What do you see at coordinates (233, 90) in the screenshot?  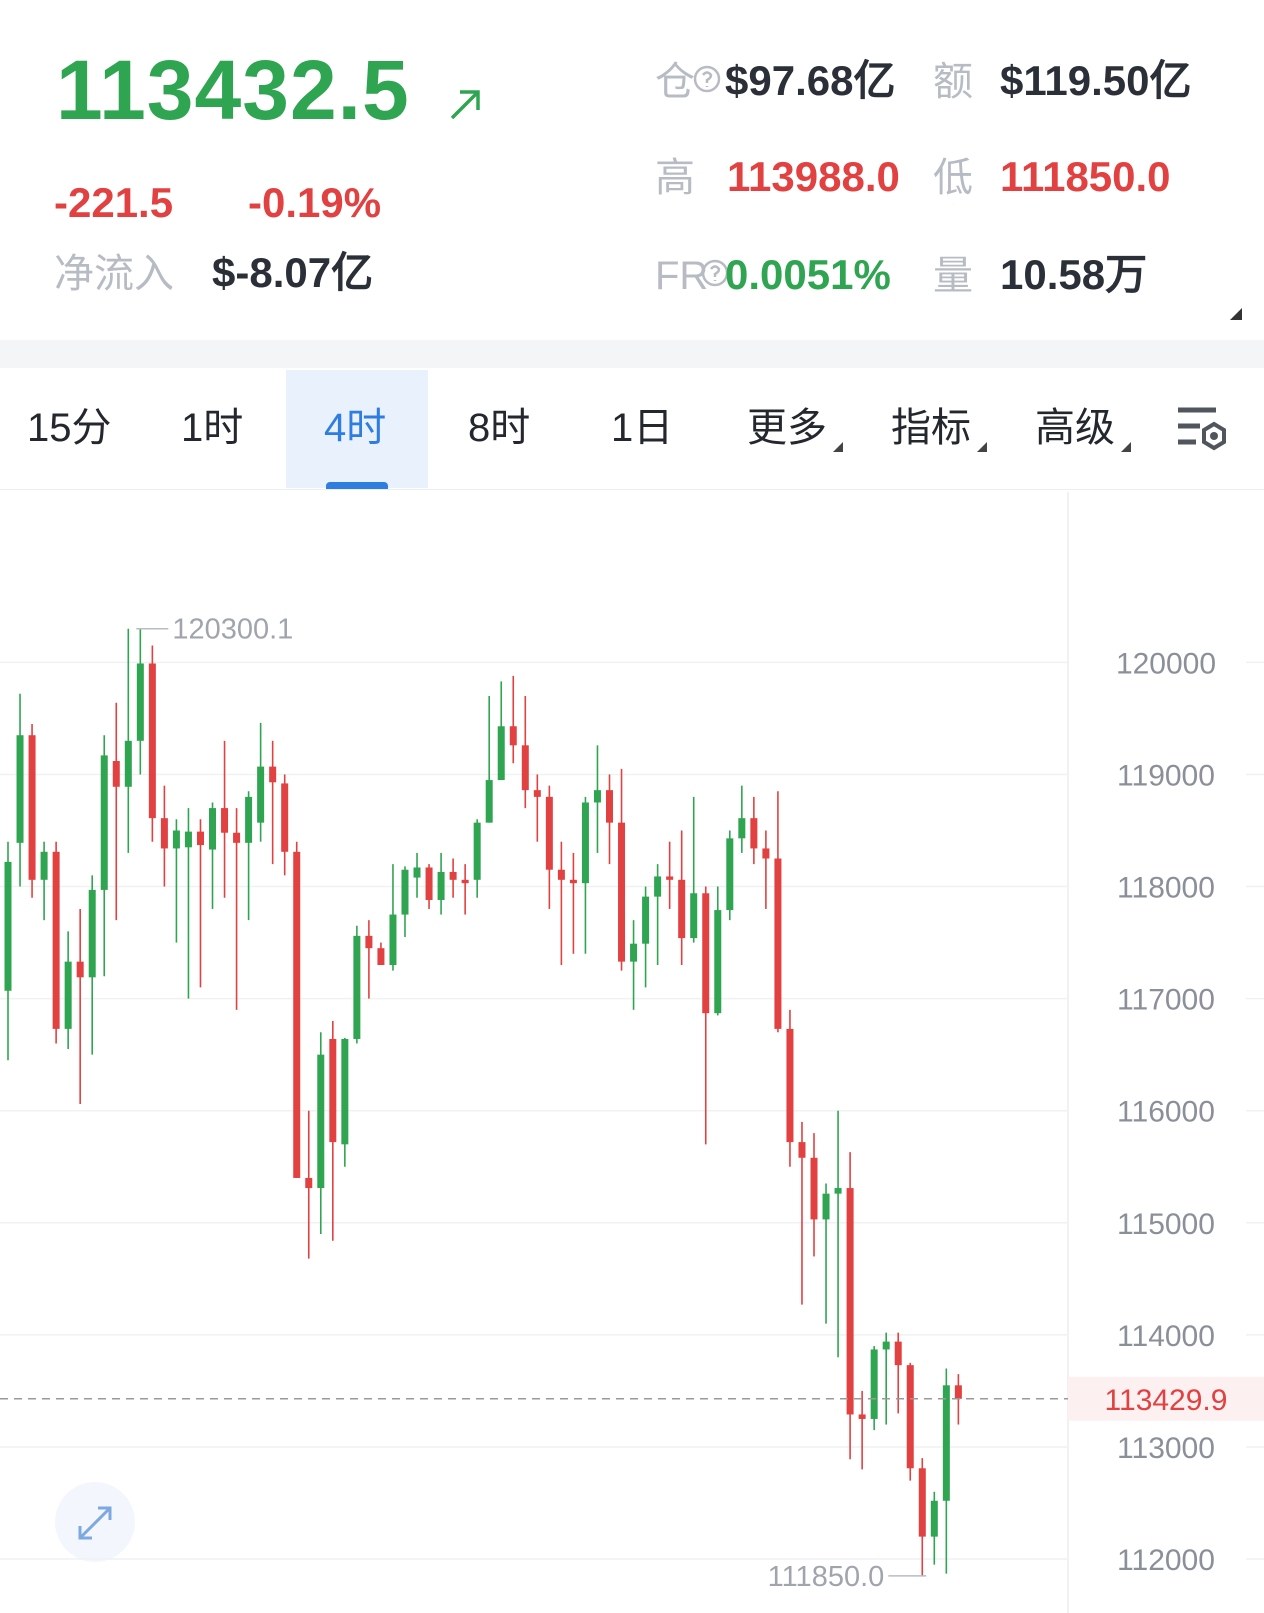 I see `last-price: 113432.5` at bounding box center [233, 90].